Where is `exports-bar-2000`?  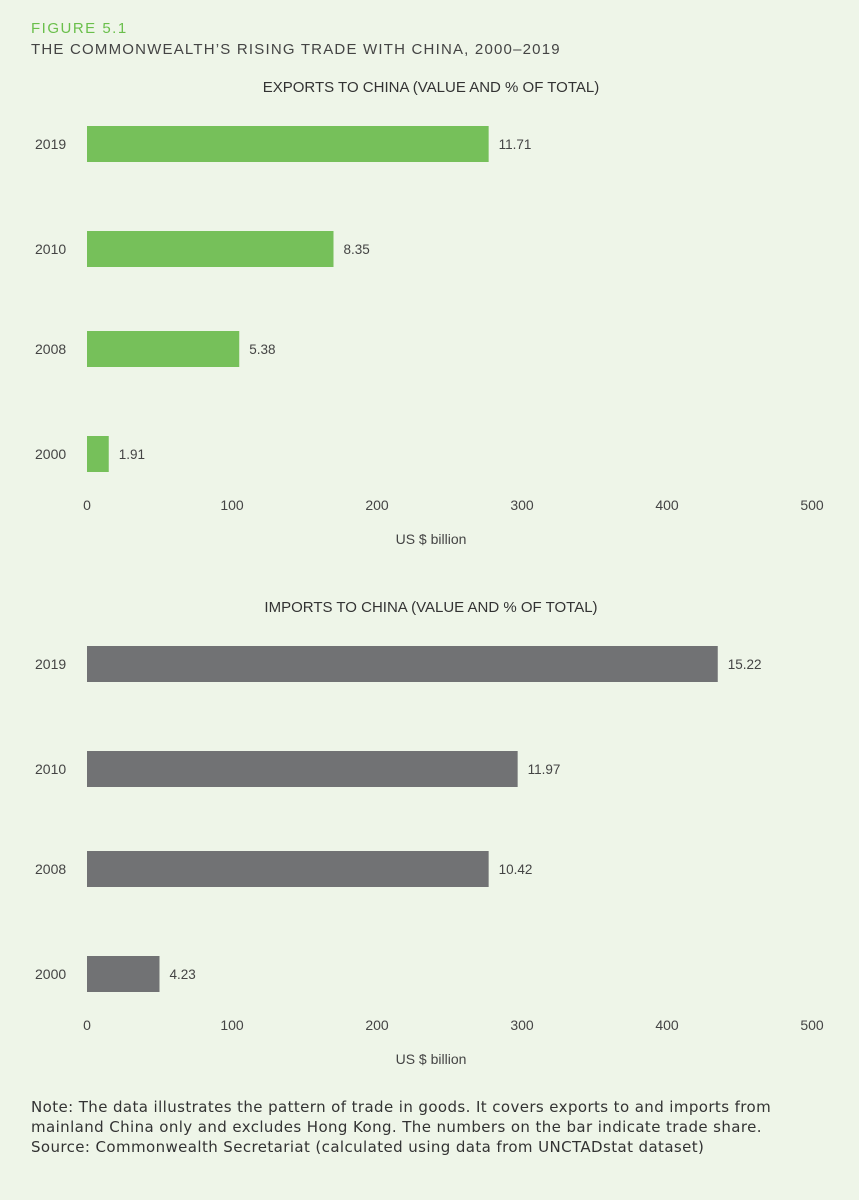 exports-bar-2000 is located at coordinates (98, 454).